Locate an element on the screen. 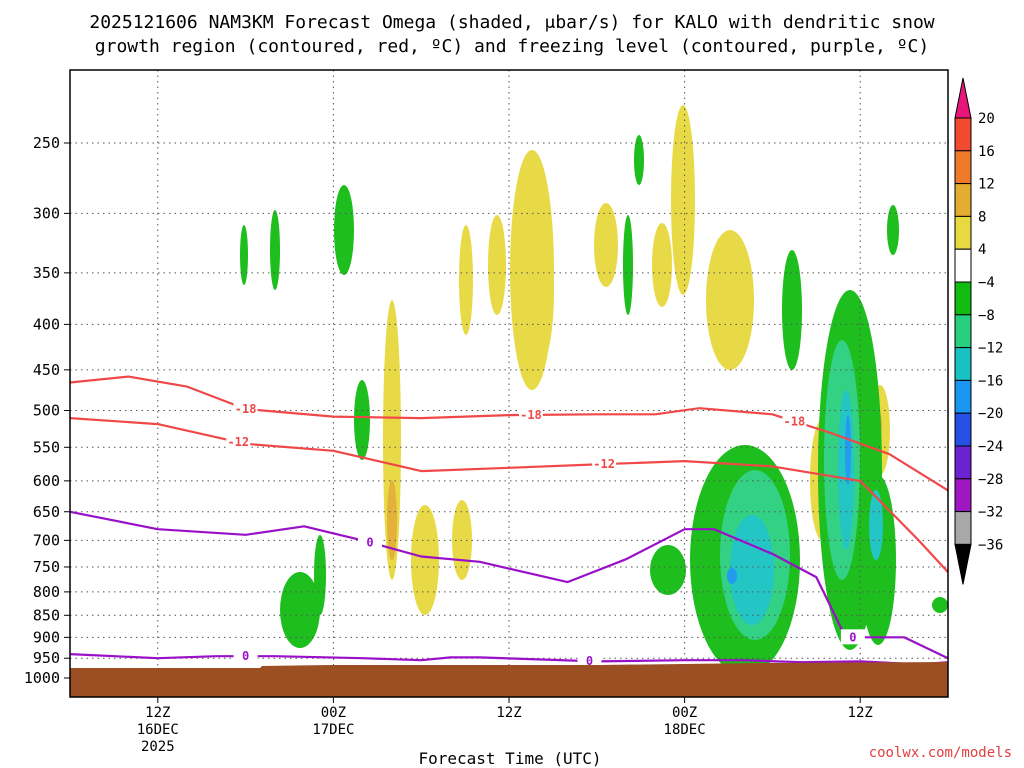 The width and height of the screenshot is (1024, 768). y-tick-label: 300 is located at coordinates (46, 213).